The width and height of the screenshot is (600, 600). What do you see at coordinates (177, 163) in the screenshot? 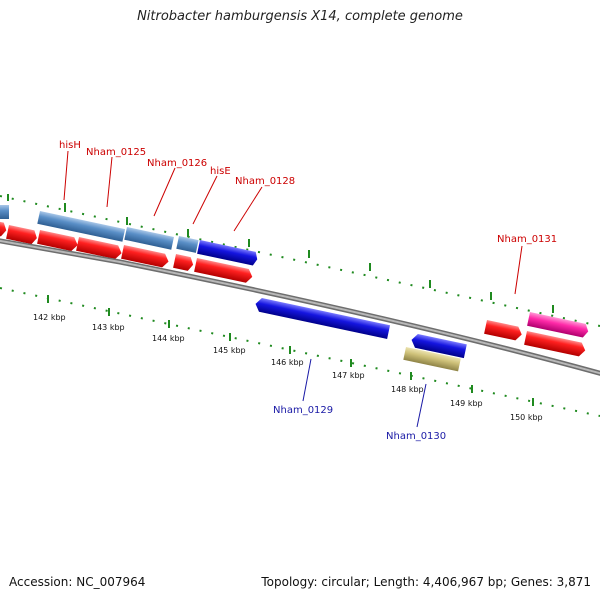
I see `gene-label: Nham_0126` at bounding box center [177, 163].